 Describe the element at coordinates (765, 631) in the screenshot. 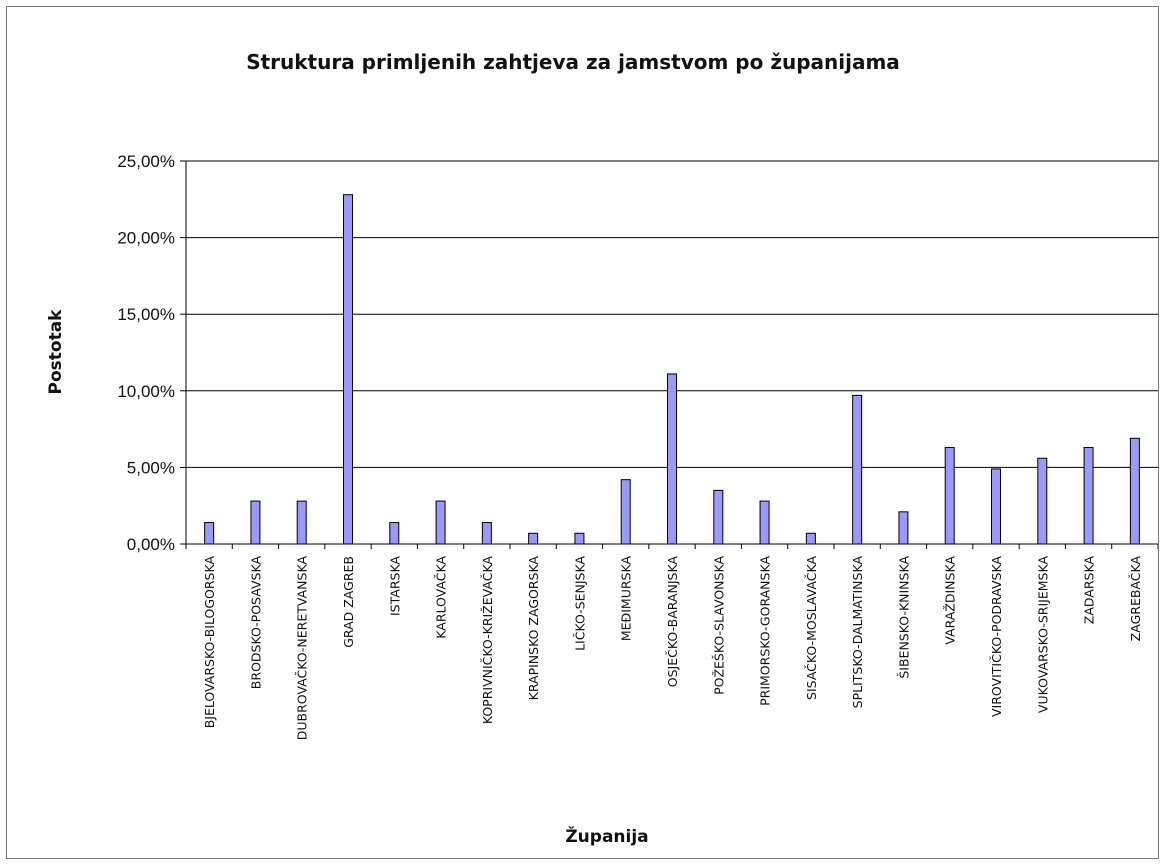

I see `x-tick-label: PRIMORSKO-GORANSKA` at that location.